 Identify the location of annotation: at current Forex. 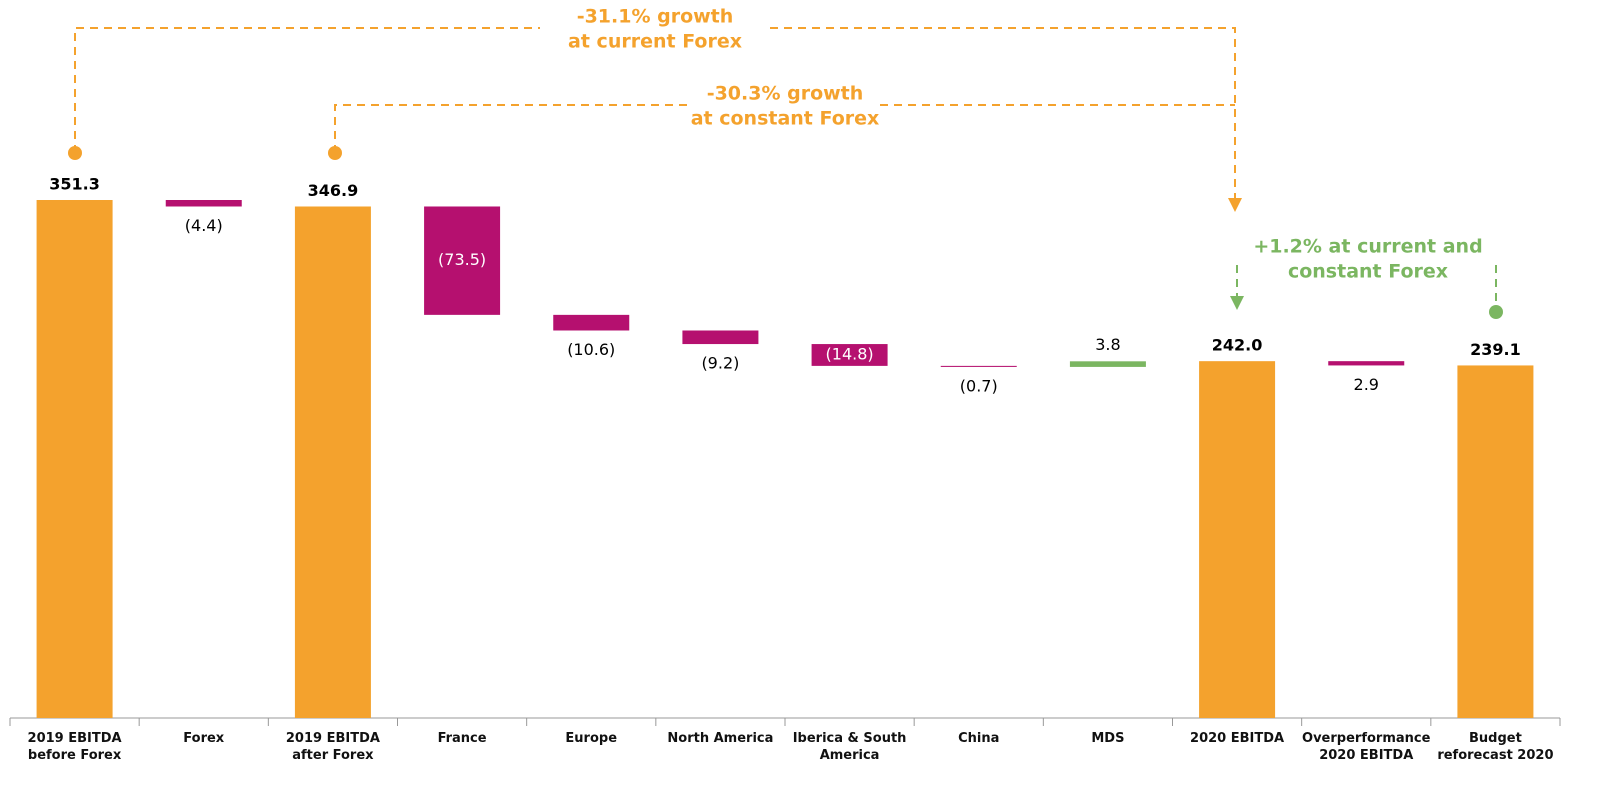
(655, 42).